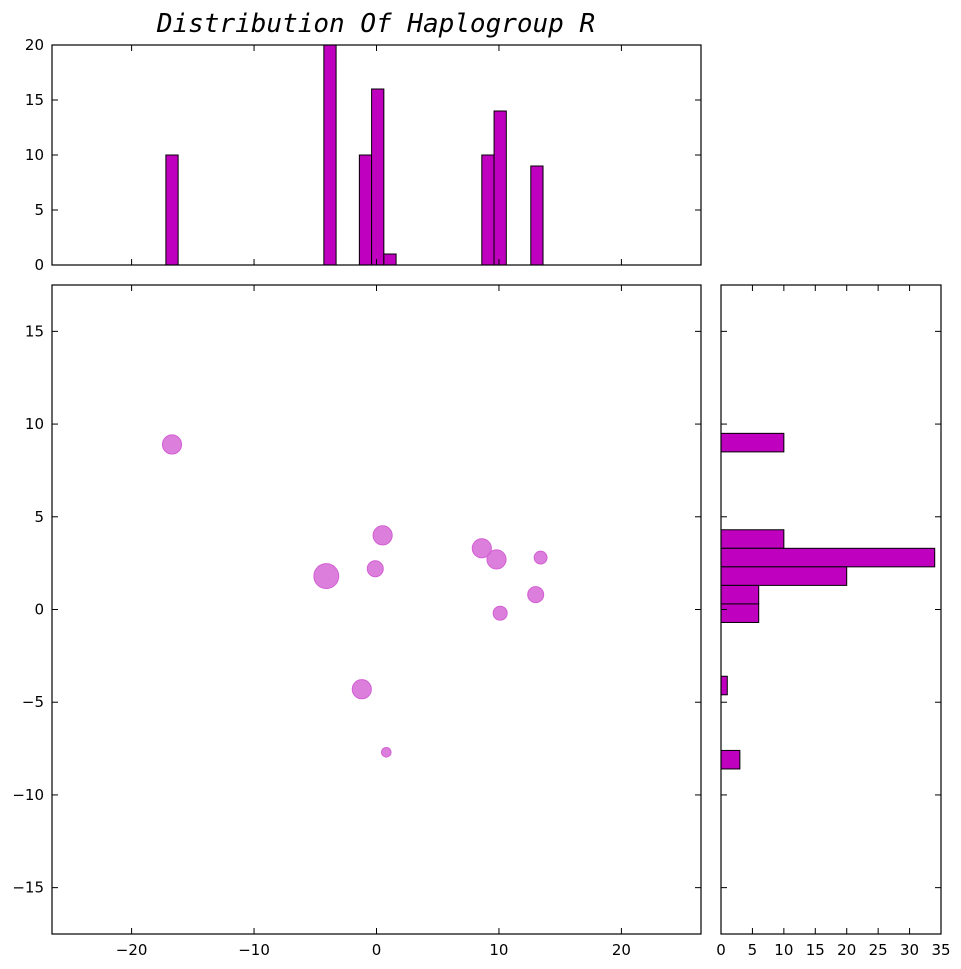 This screenshot has width=961, height=969. Describe the element at coordinates (33, 702) in the screenshot. I see `scatter-ytick-label-2: −5` at that location.